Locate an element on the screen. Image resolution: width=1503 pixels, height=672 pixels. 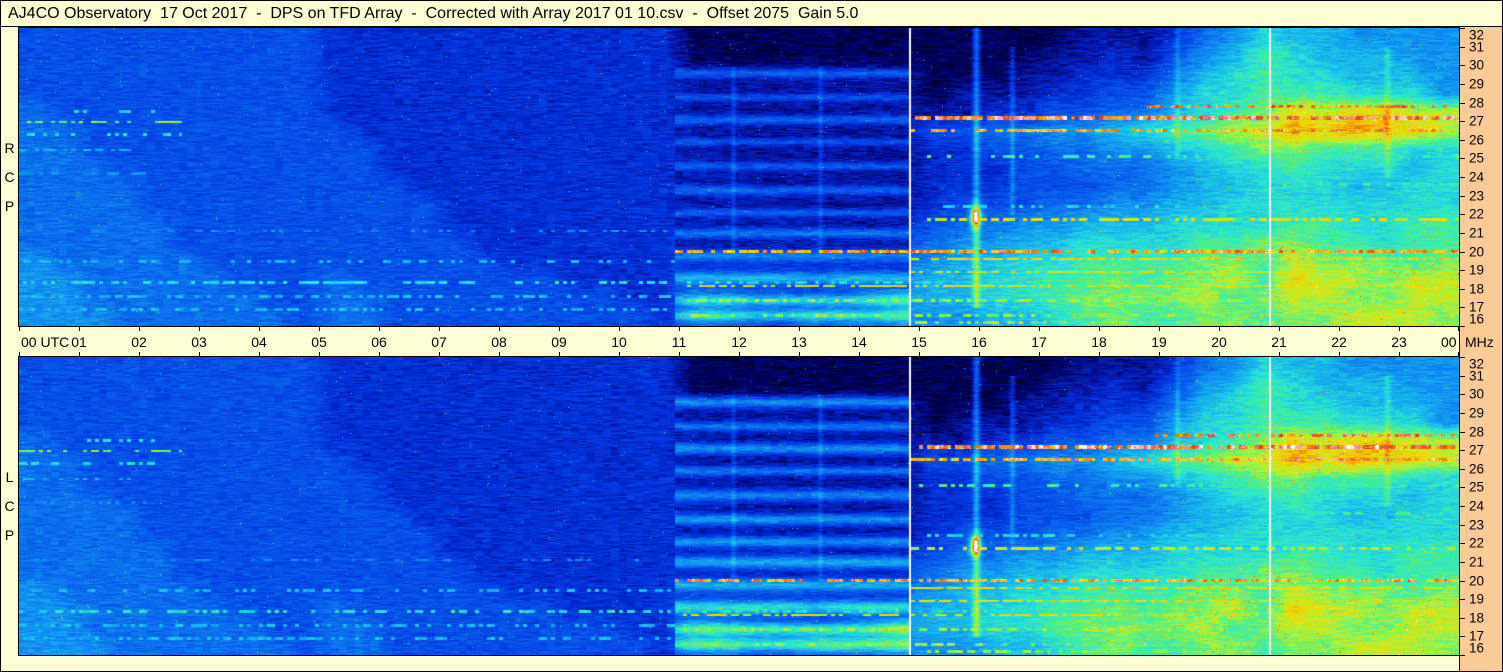
freq-tick-label: 26 is located at coordinates (1477, 139).